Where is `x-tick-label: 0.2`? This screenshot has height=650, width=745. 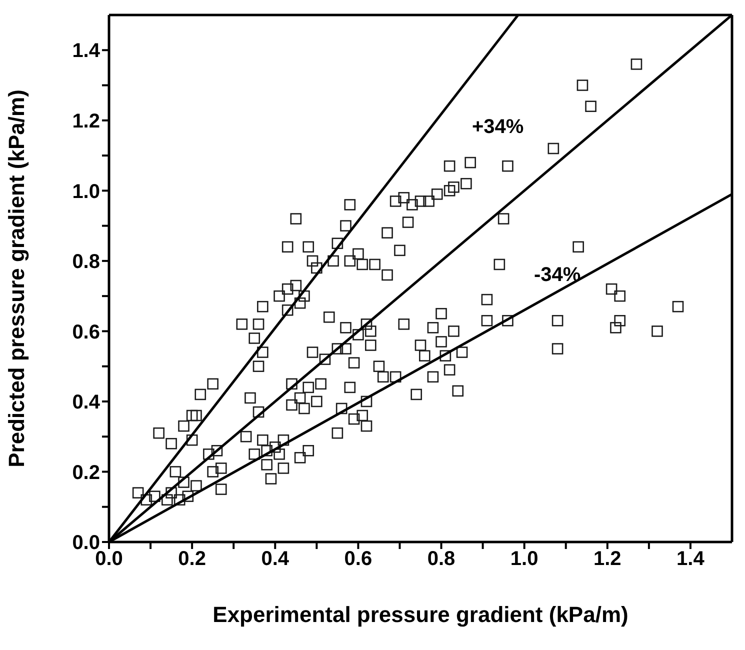
x-tick-label: 0.2 is located at coordinates (192, 559).